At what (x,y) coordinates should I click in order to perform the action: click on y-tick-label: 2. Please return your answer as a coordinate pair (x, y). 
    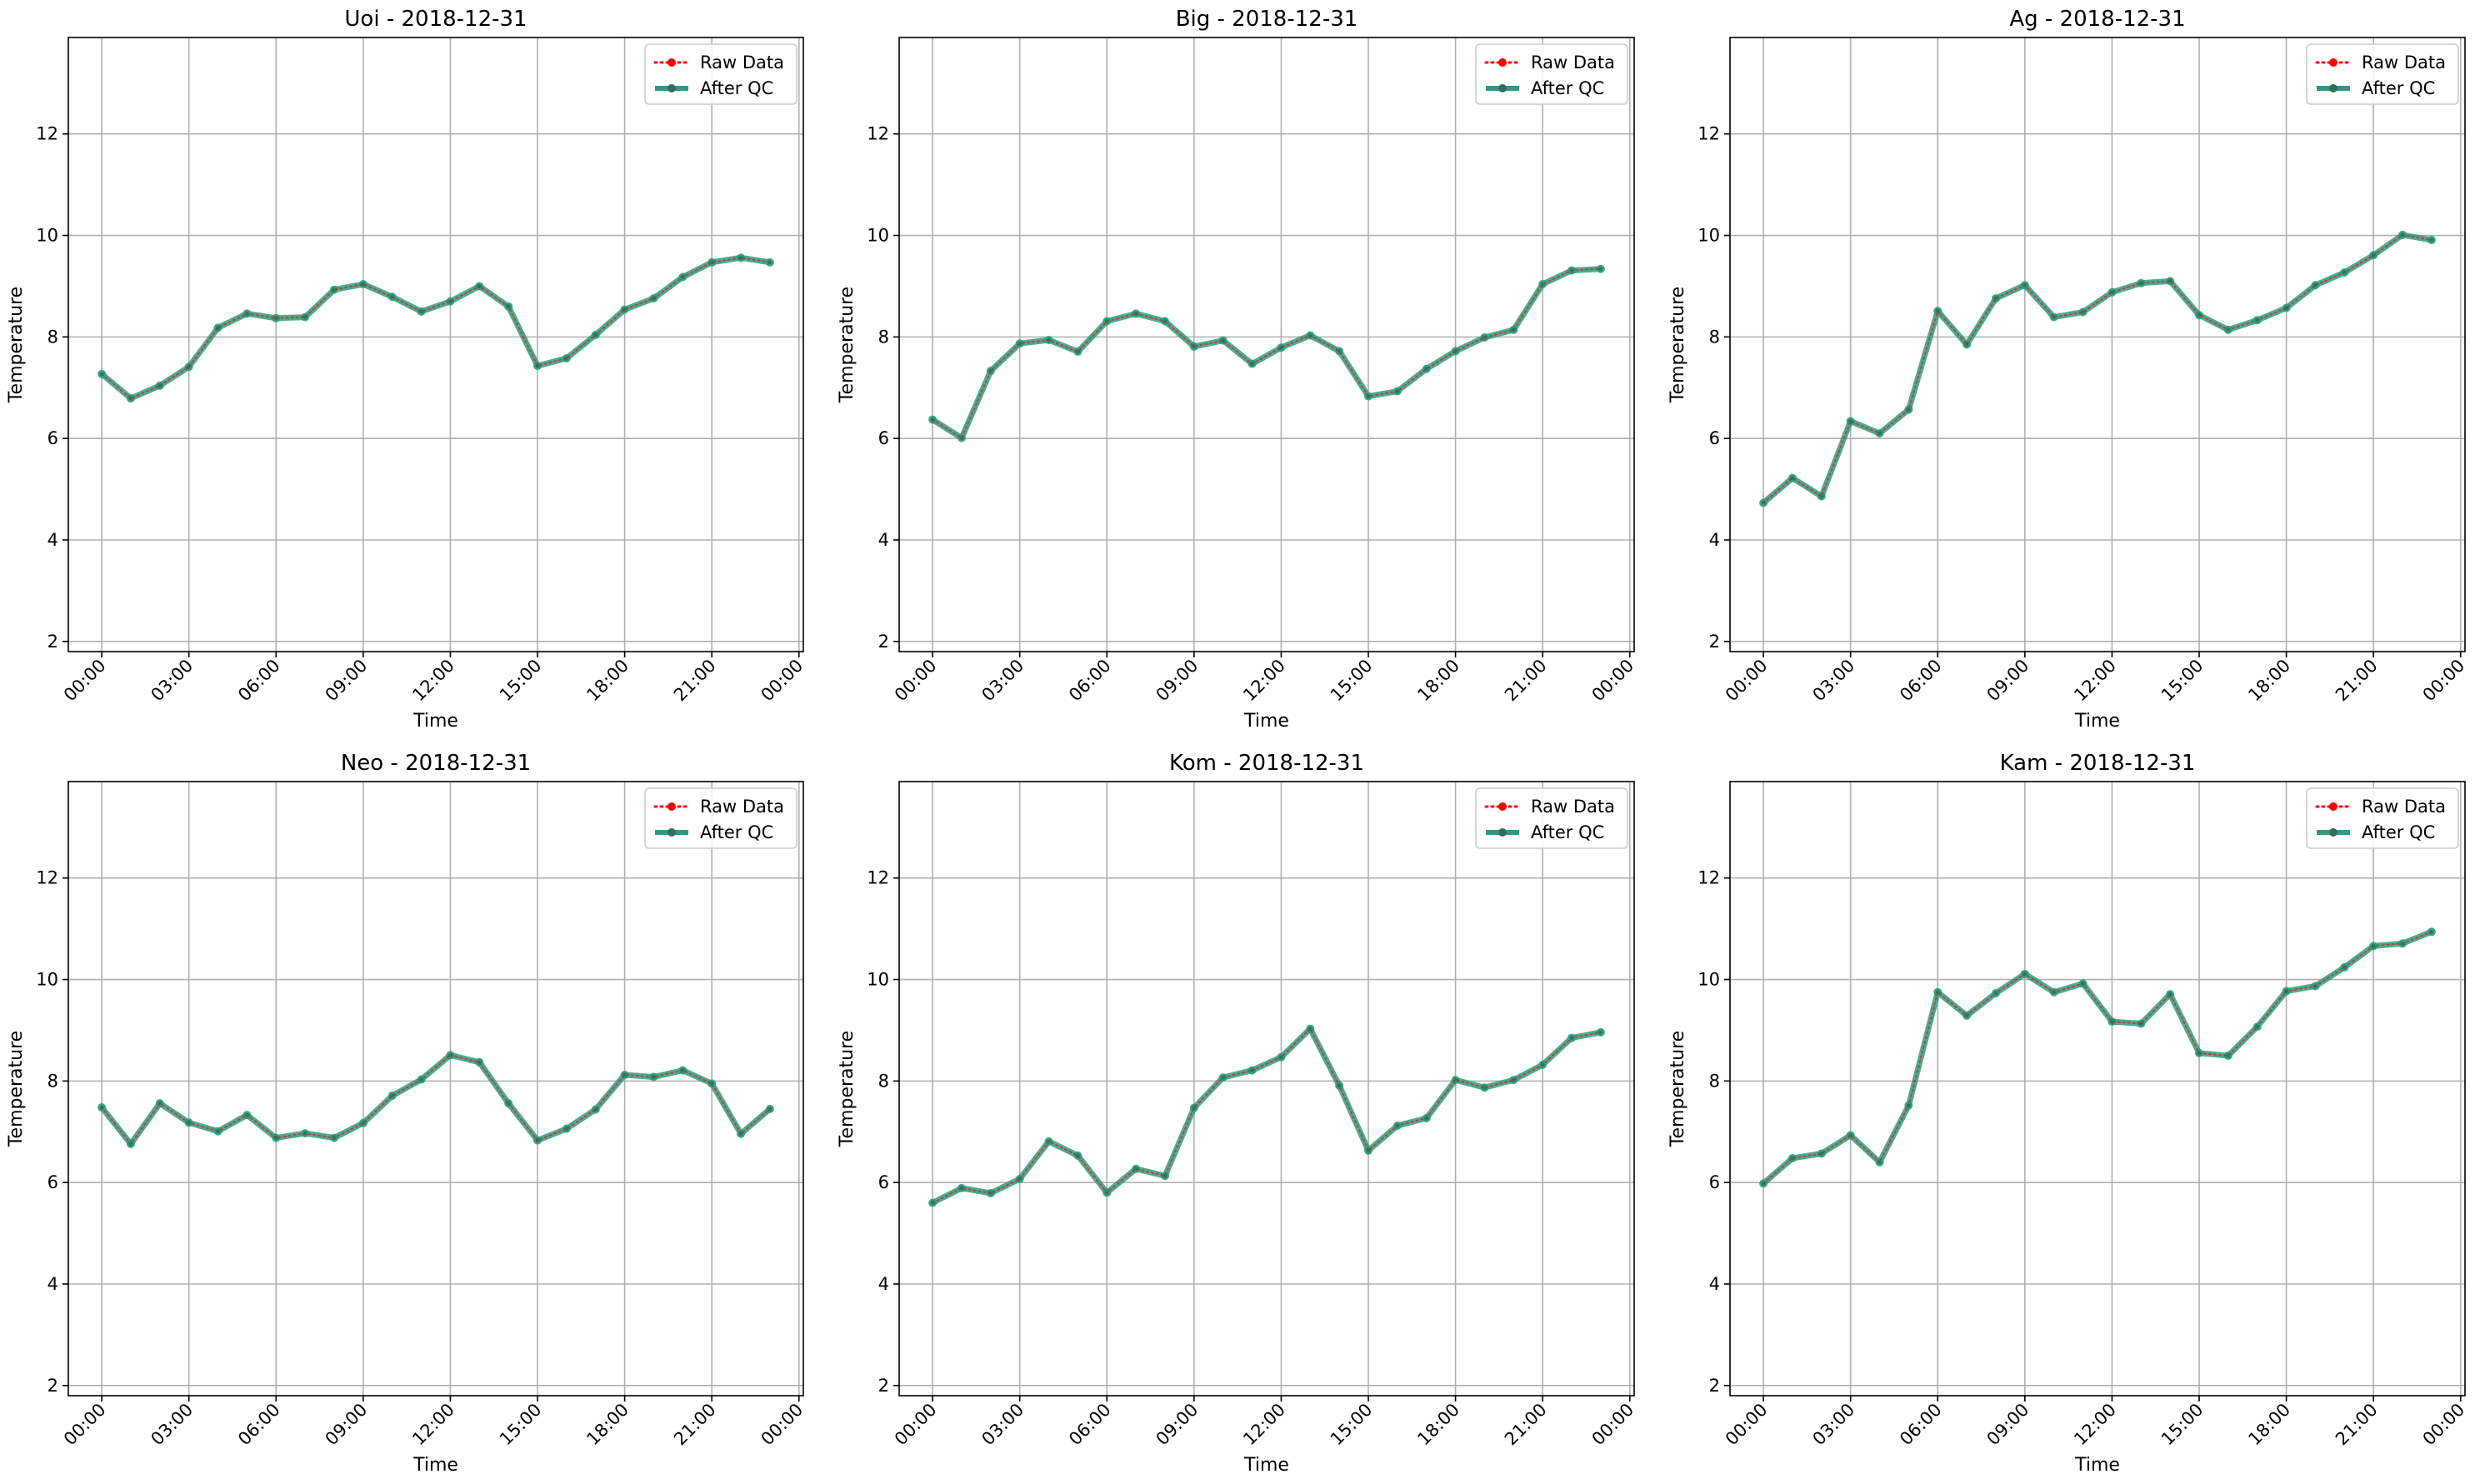
    Looking at the image, I should click on (53, 1386).